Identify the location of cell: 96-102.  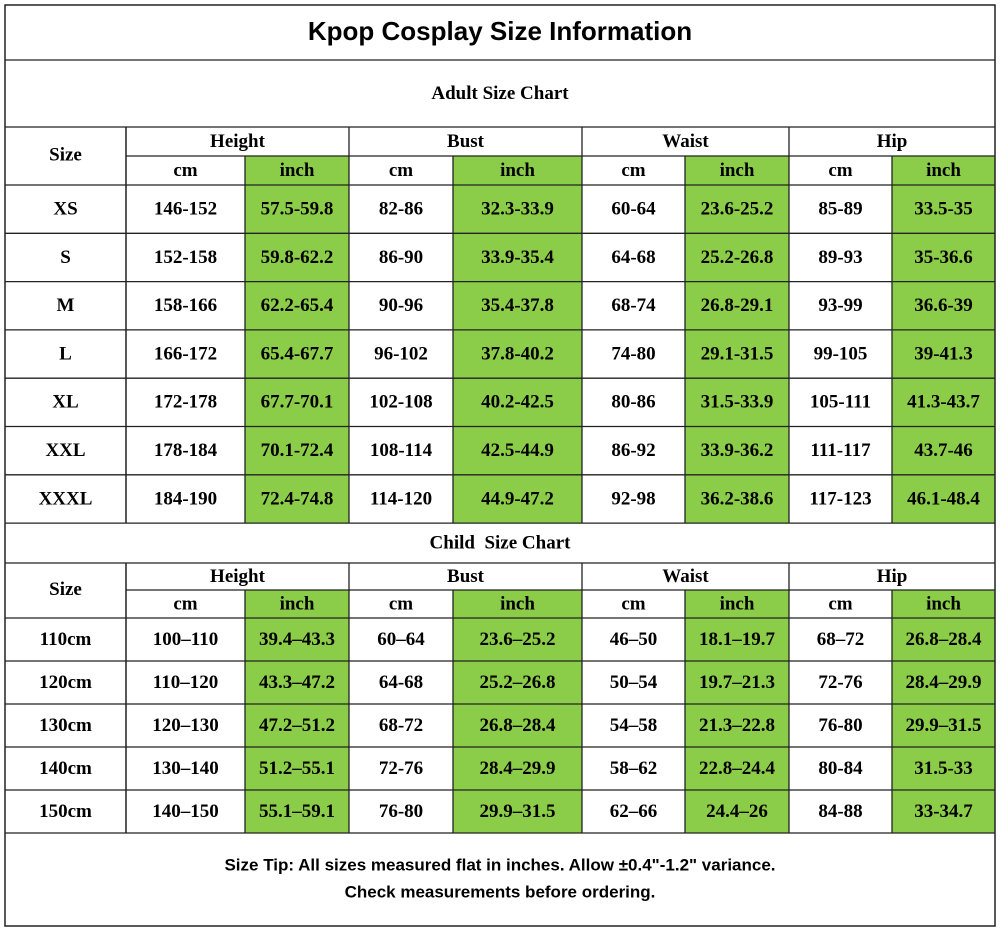
(401, 353).